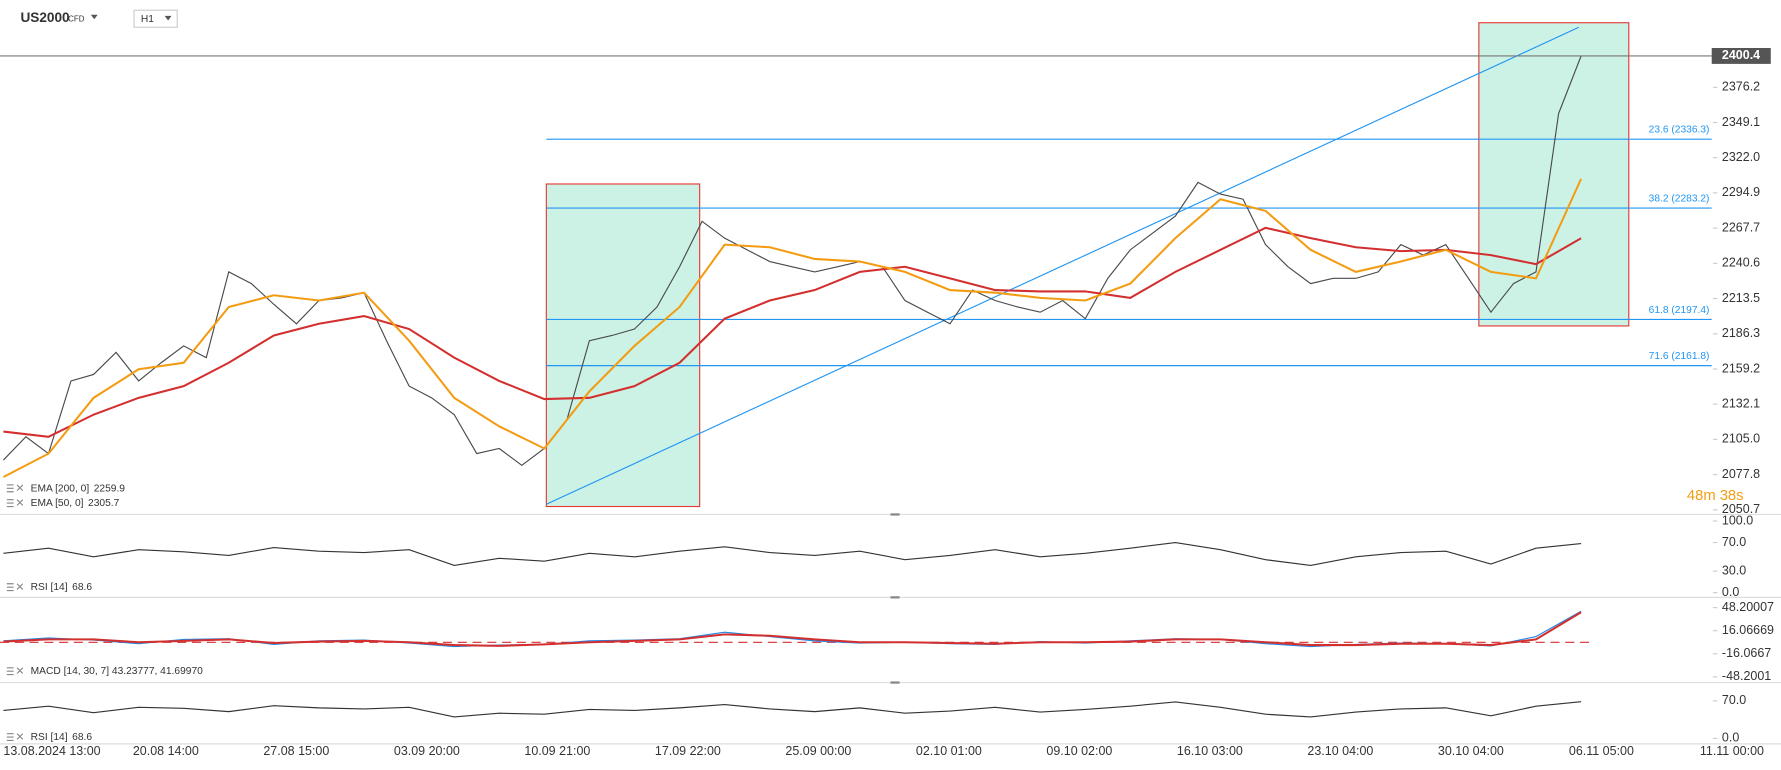 The width and height of the screenshot is (1781, 770). I want to click on y-tick-label: 2213.5, so click(1741, 298).